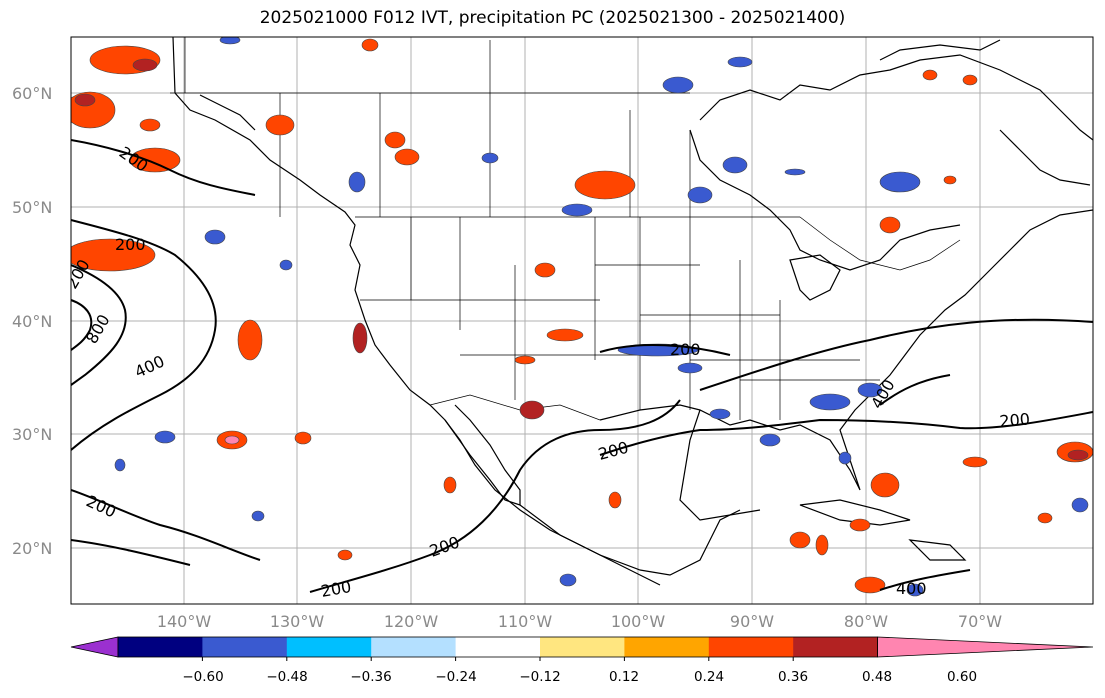 This screenshot has width=1105, height=698. What do you see at coordinates (32, 93) in the screenshot?
I see `lat-label: 60°N` at bounding box center [32, 93].